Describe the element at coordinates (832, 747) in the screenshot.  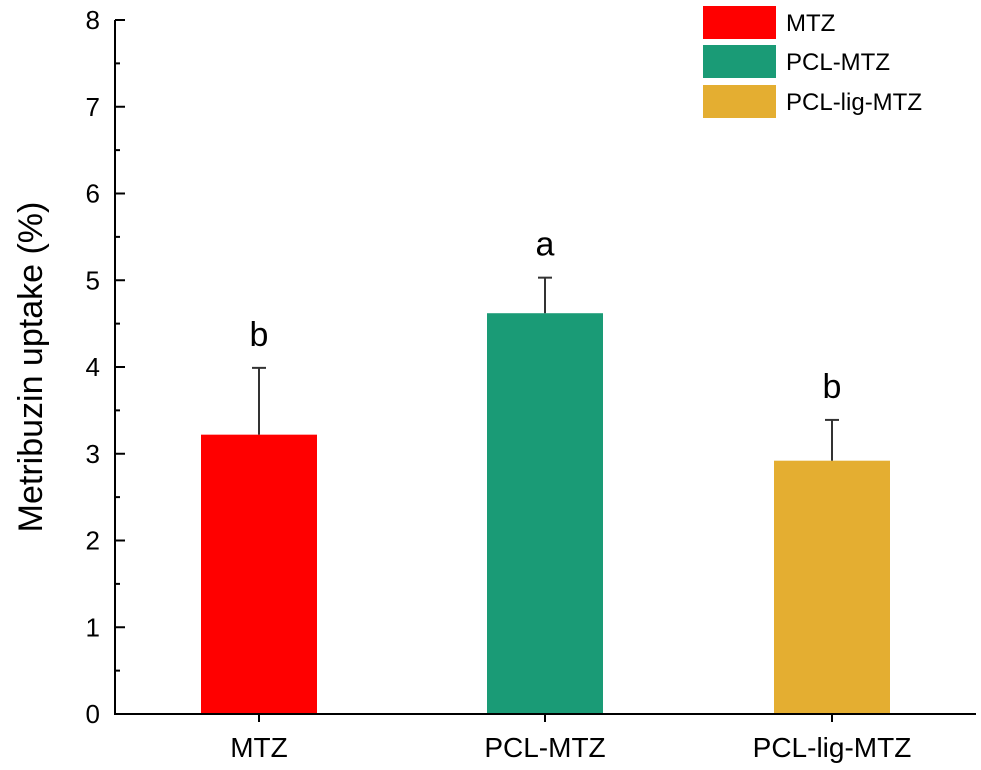
I see `x-tick-label: PCL-lig-MTZ` at that location.